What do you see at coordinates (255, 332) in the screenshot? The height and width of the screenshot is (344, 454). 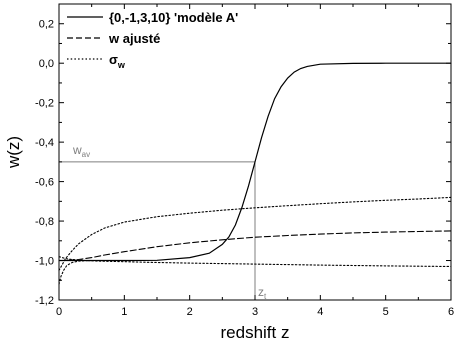 I see `x-axis-label: redshift z` at bounding box center [255, 332].